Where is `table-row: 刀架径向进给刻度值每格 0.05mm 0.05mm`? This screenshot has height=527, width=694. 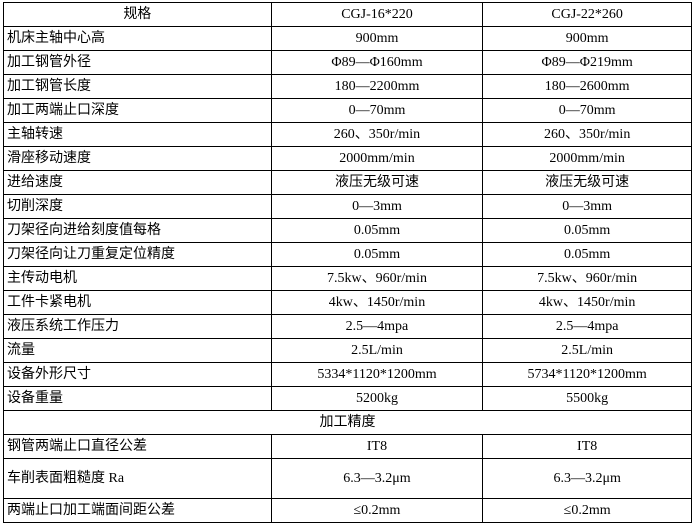
table-row: 刀架径向进给刻度值每格 0.05mm 0.05mm is located at coordinates (347, 230).